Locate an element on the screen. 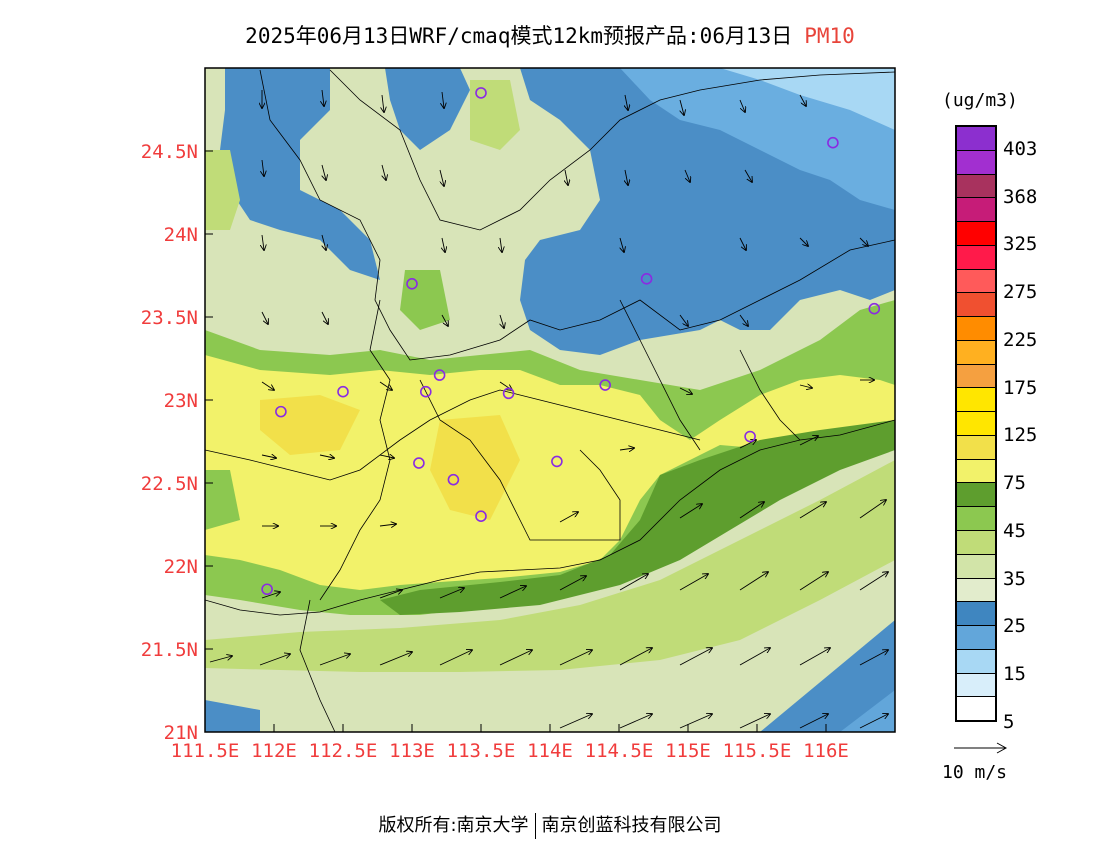 The image size is (1100, 850). lon-tick-label: 115.5E is located at coordinates (757, 751).